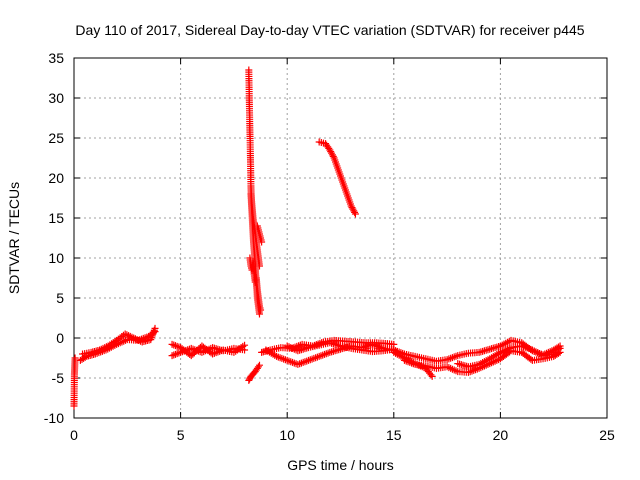  Describe the element at coordinates (60, 338) in the screenshot. I see `y-tick-label: 0` at that location.